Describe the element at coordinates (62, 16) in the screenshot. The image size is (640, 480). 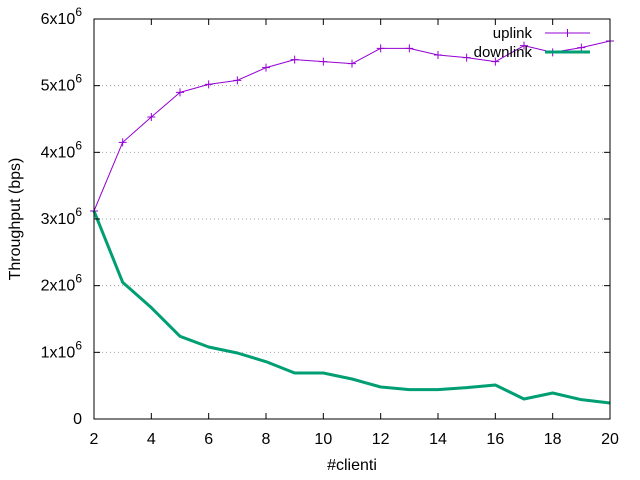
I see `y-tick-label: 6x10⁶` at that location.